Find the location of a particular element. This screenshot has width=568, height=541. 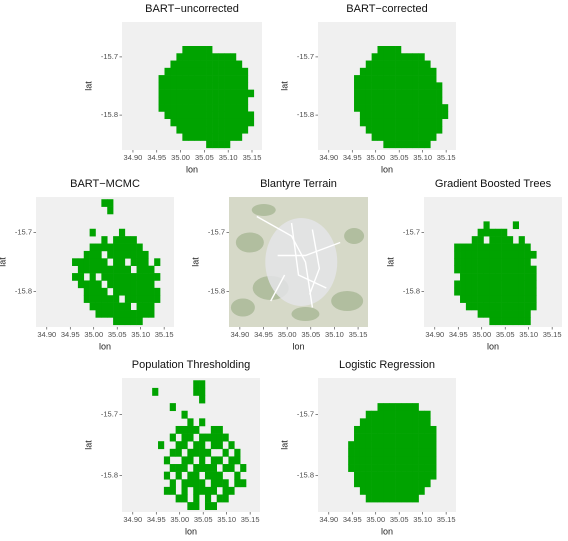

terrain-relief is located at coordinates (354, 236).